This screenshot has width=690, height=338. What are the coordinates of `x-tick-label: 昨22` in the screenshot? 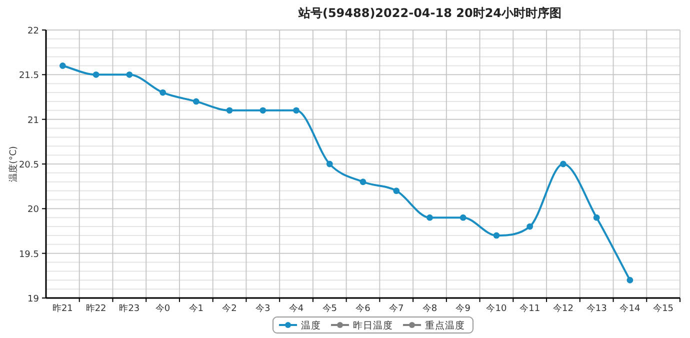 It's located at (96, 308).